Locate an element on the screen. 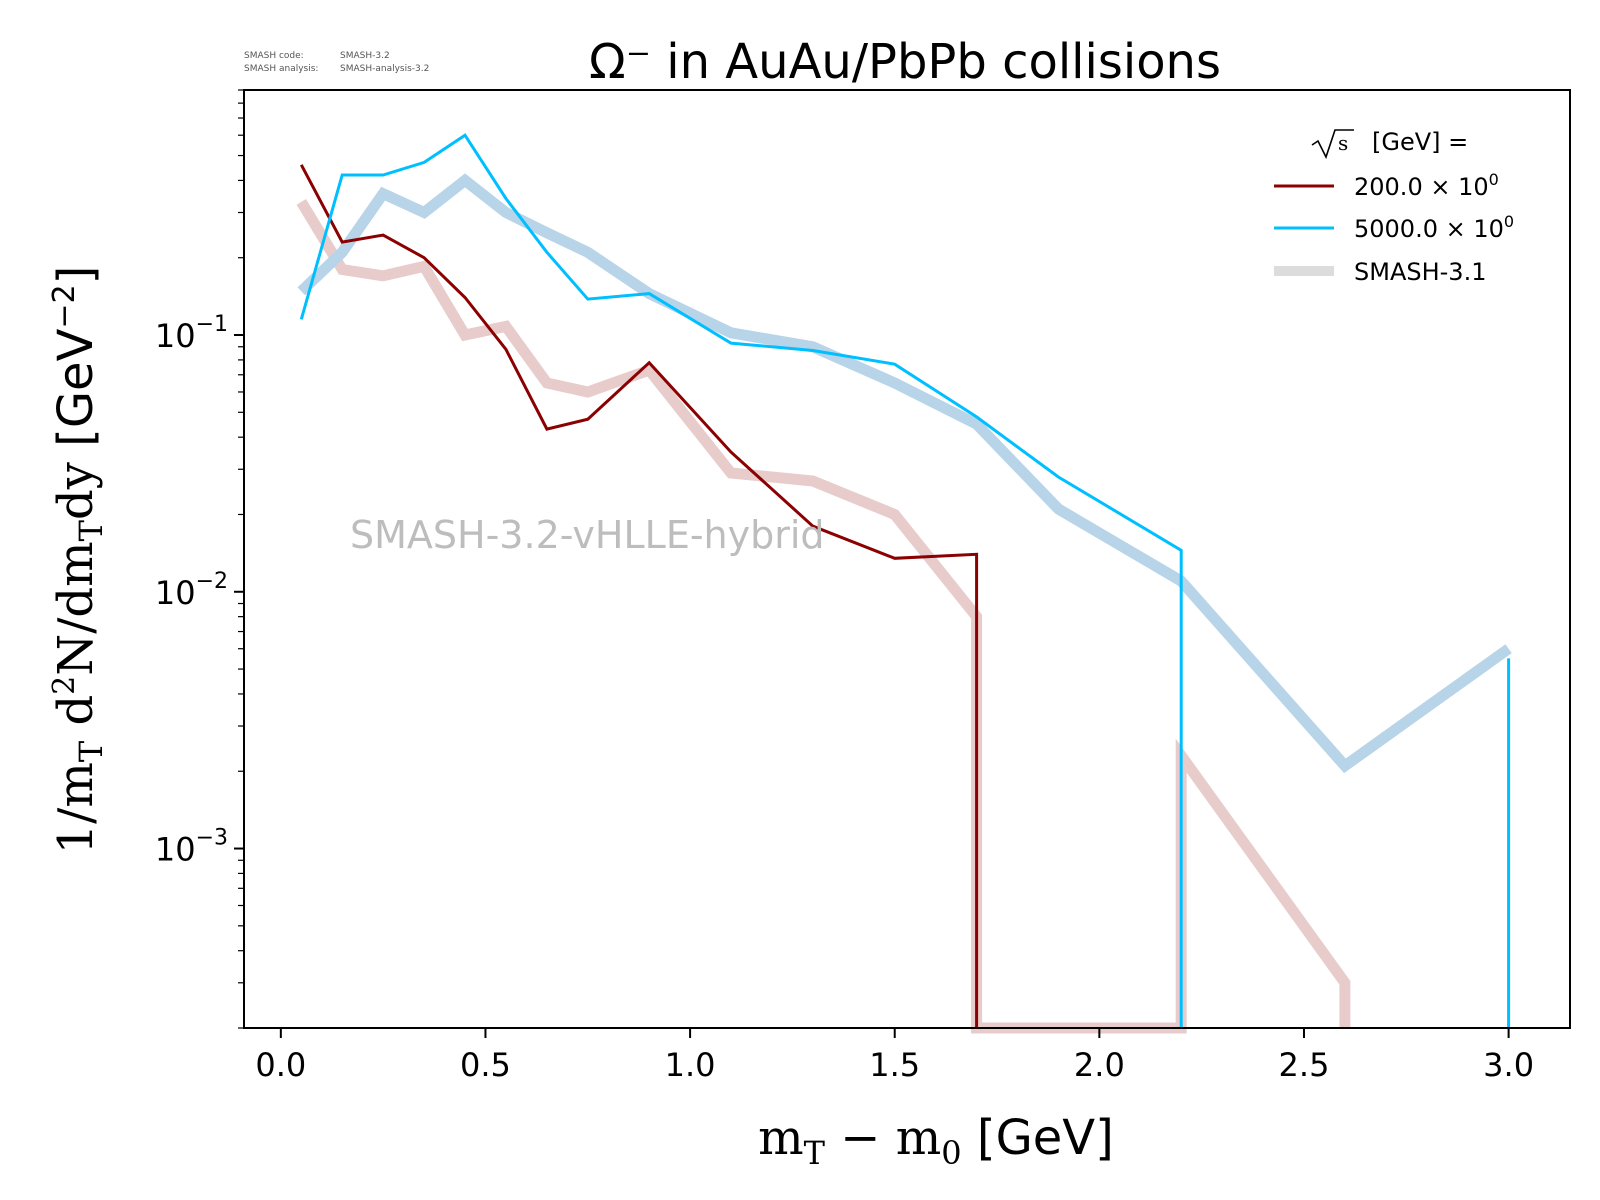 The width and height of the screenshot is (1600, 1200). smash-code-value: SMASH-3.2 is located at coordinates (365, 56).